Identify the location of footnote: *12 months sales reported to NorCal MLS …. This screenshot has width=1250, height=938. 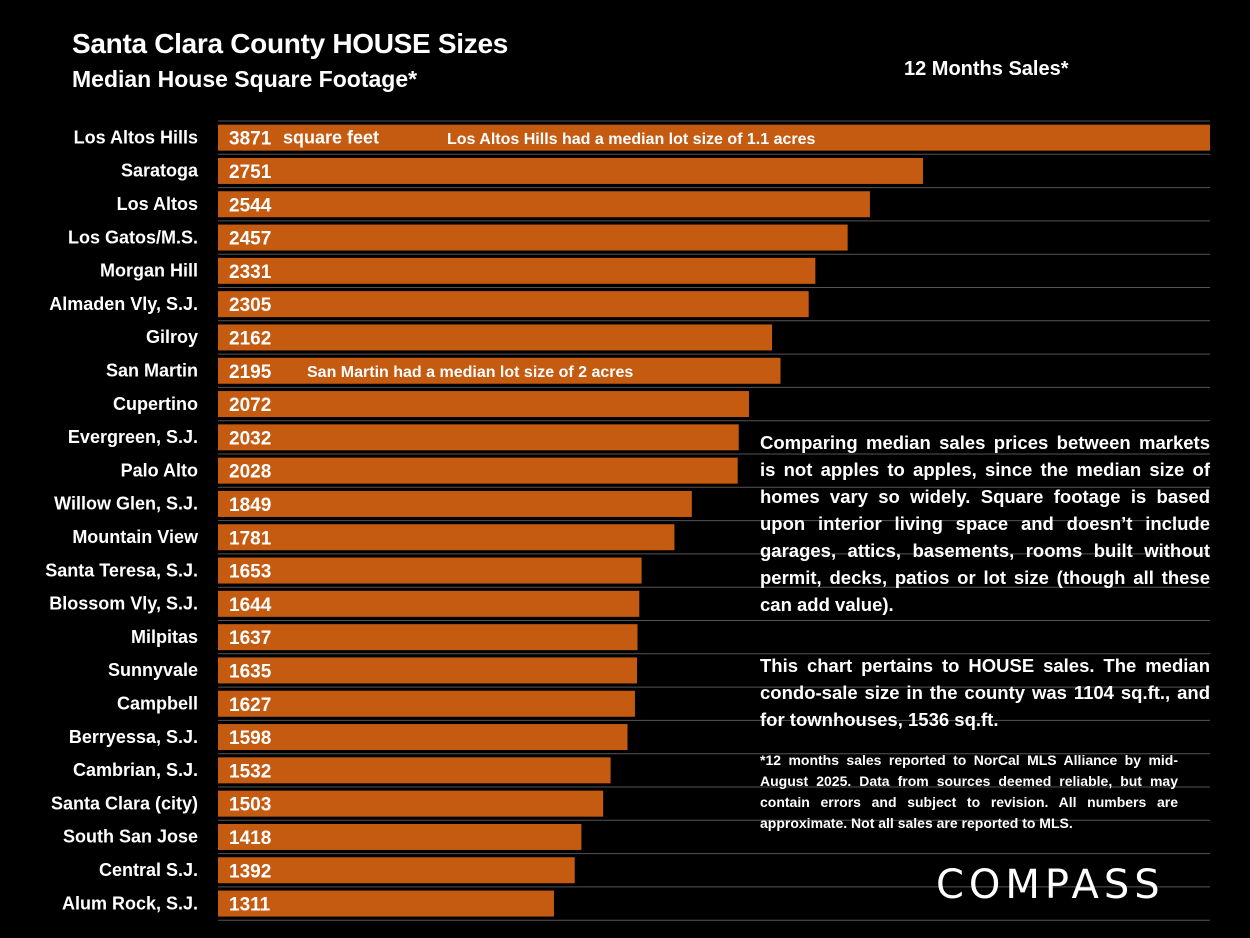
(969, 791).